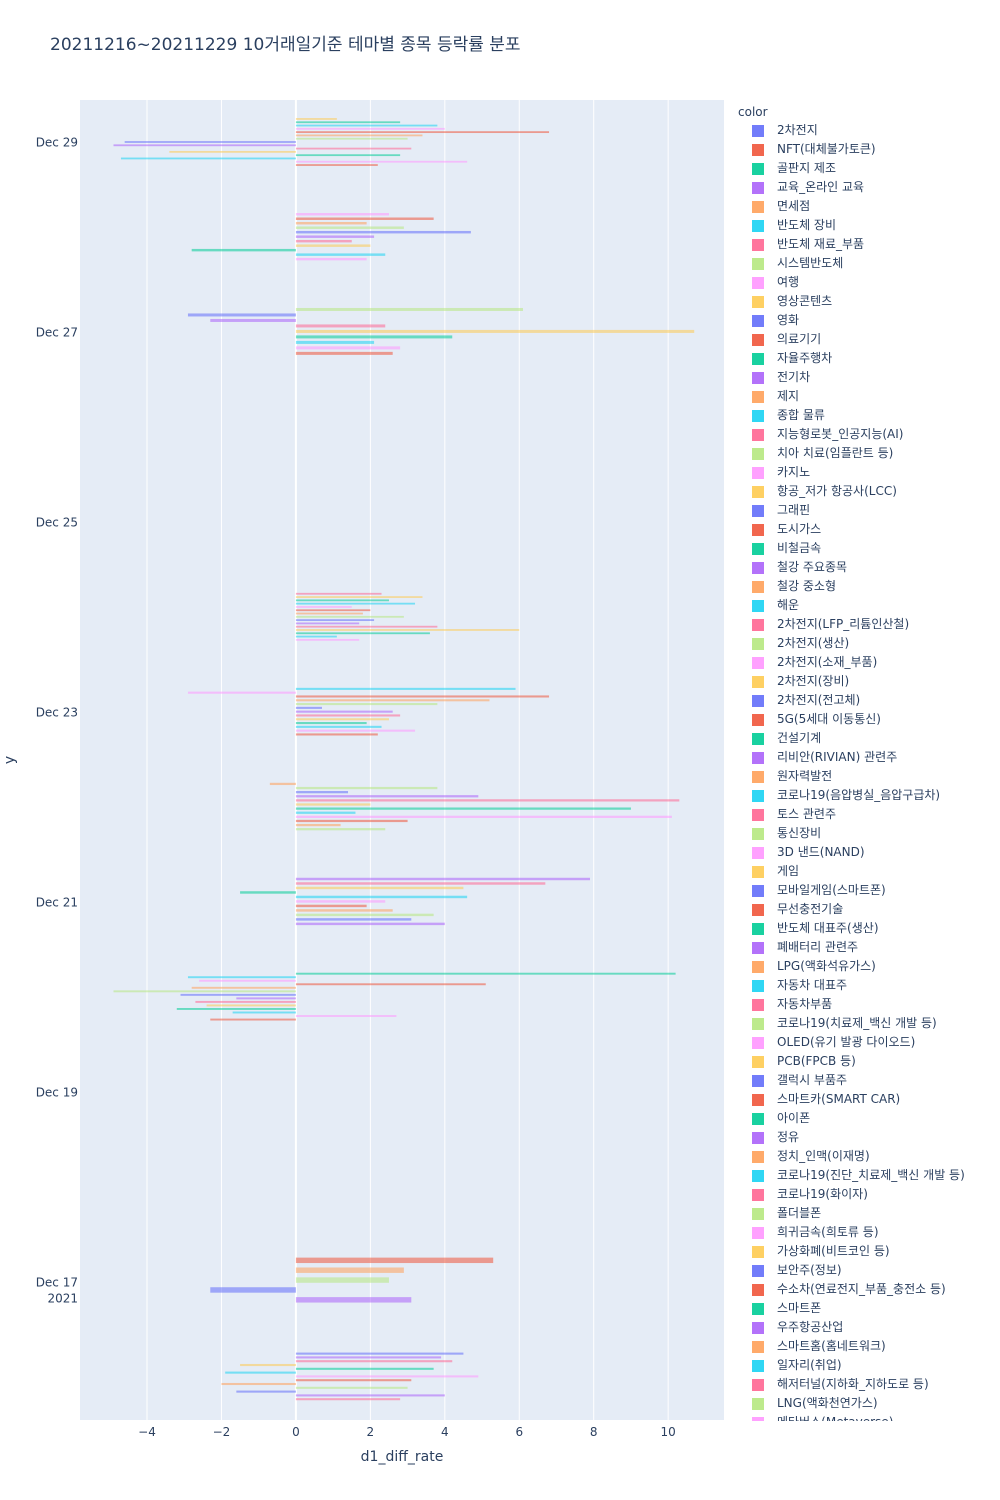  What do you see at coordinates (869, 1080) in the screenshot?
I see `legend-item: 갤럭시 부품주` at bounding box center [869, 1080].